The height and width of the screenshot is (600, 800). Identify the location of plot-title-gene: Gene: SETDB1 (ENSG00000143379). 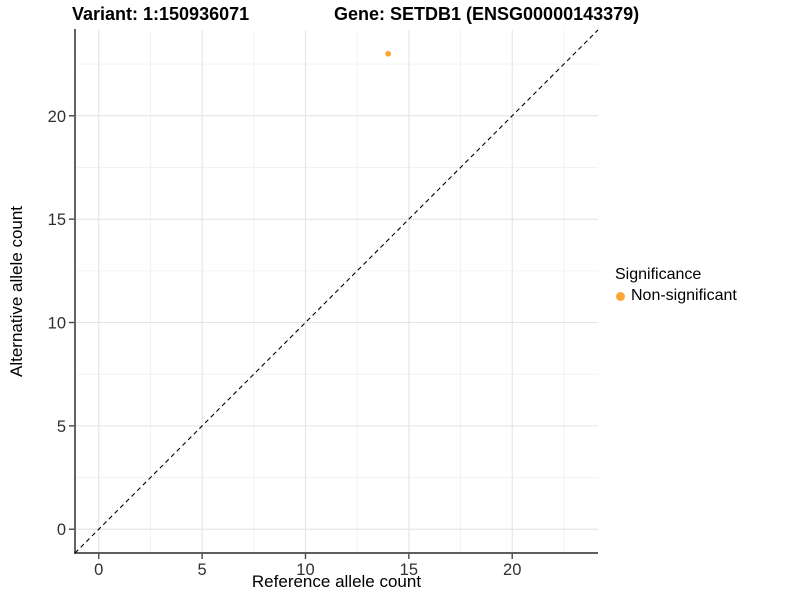
(487, 14).